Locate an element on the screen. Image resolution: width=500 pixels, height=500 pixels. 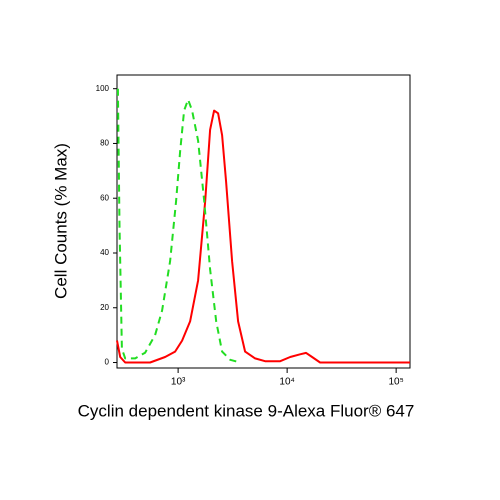
y-tick-label: 40 is located at coordinates (104, 252).